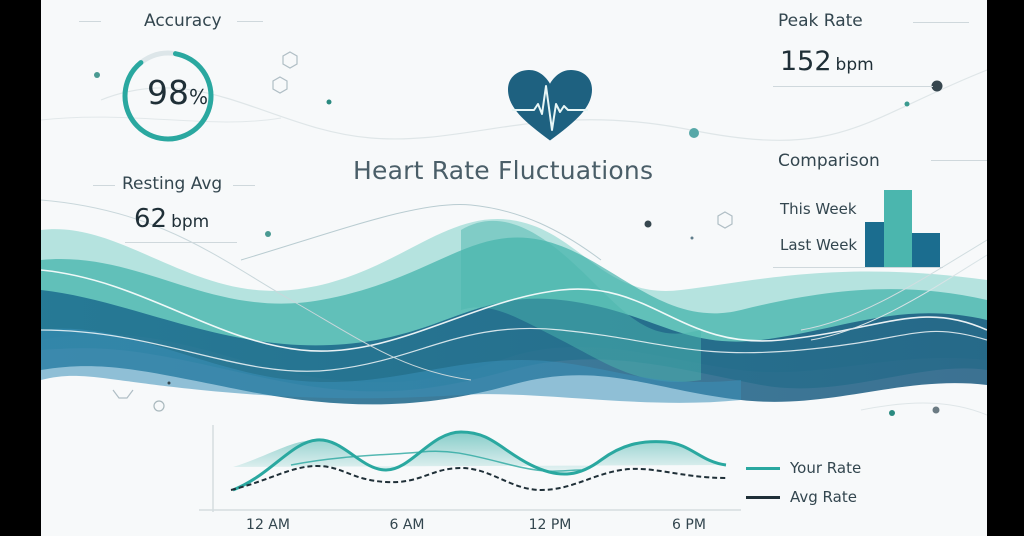 The image size is (1024, 536). What do you see at coordinates (826, 468) in the screenshot?
I see `legend-your-rate-label: Your Rate` at bounding box center [826, 468].